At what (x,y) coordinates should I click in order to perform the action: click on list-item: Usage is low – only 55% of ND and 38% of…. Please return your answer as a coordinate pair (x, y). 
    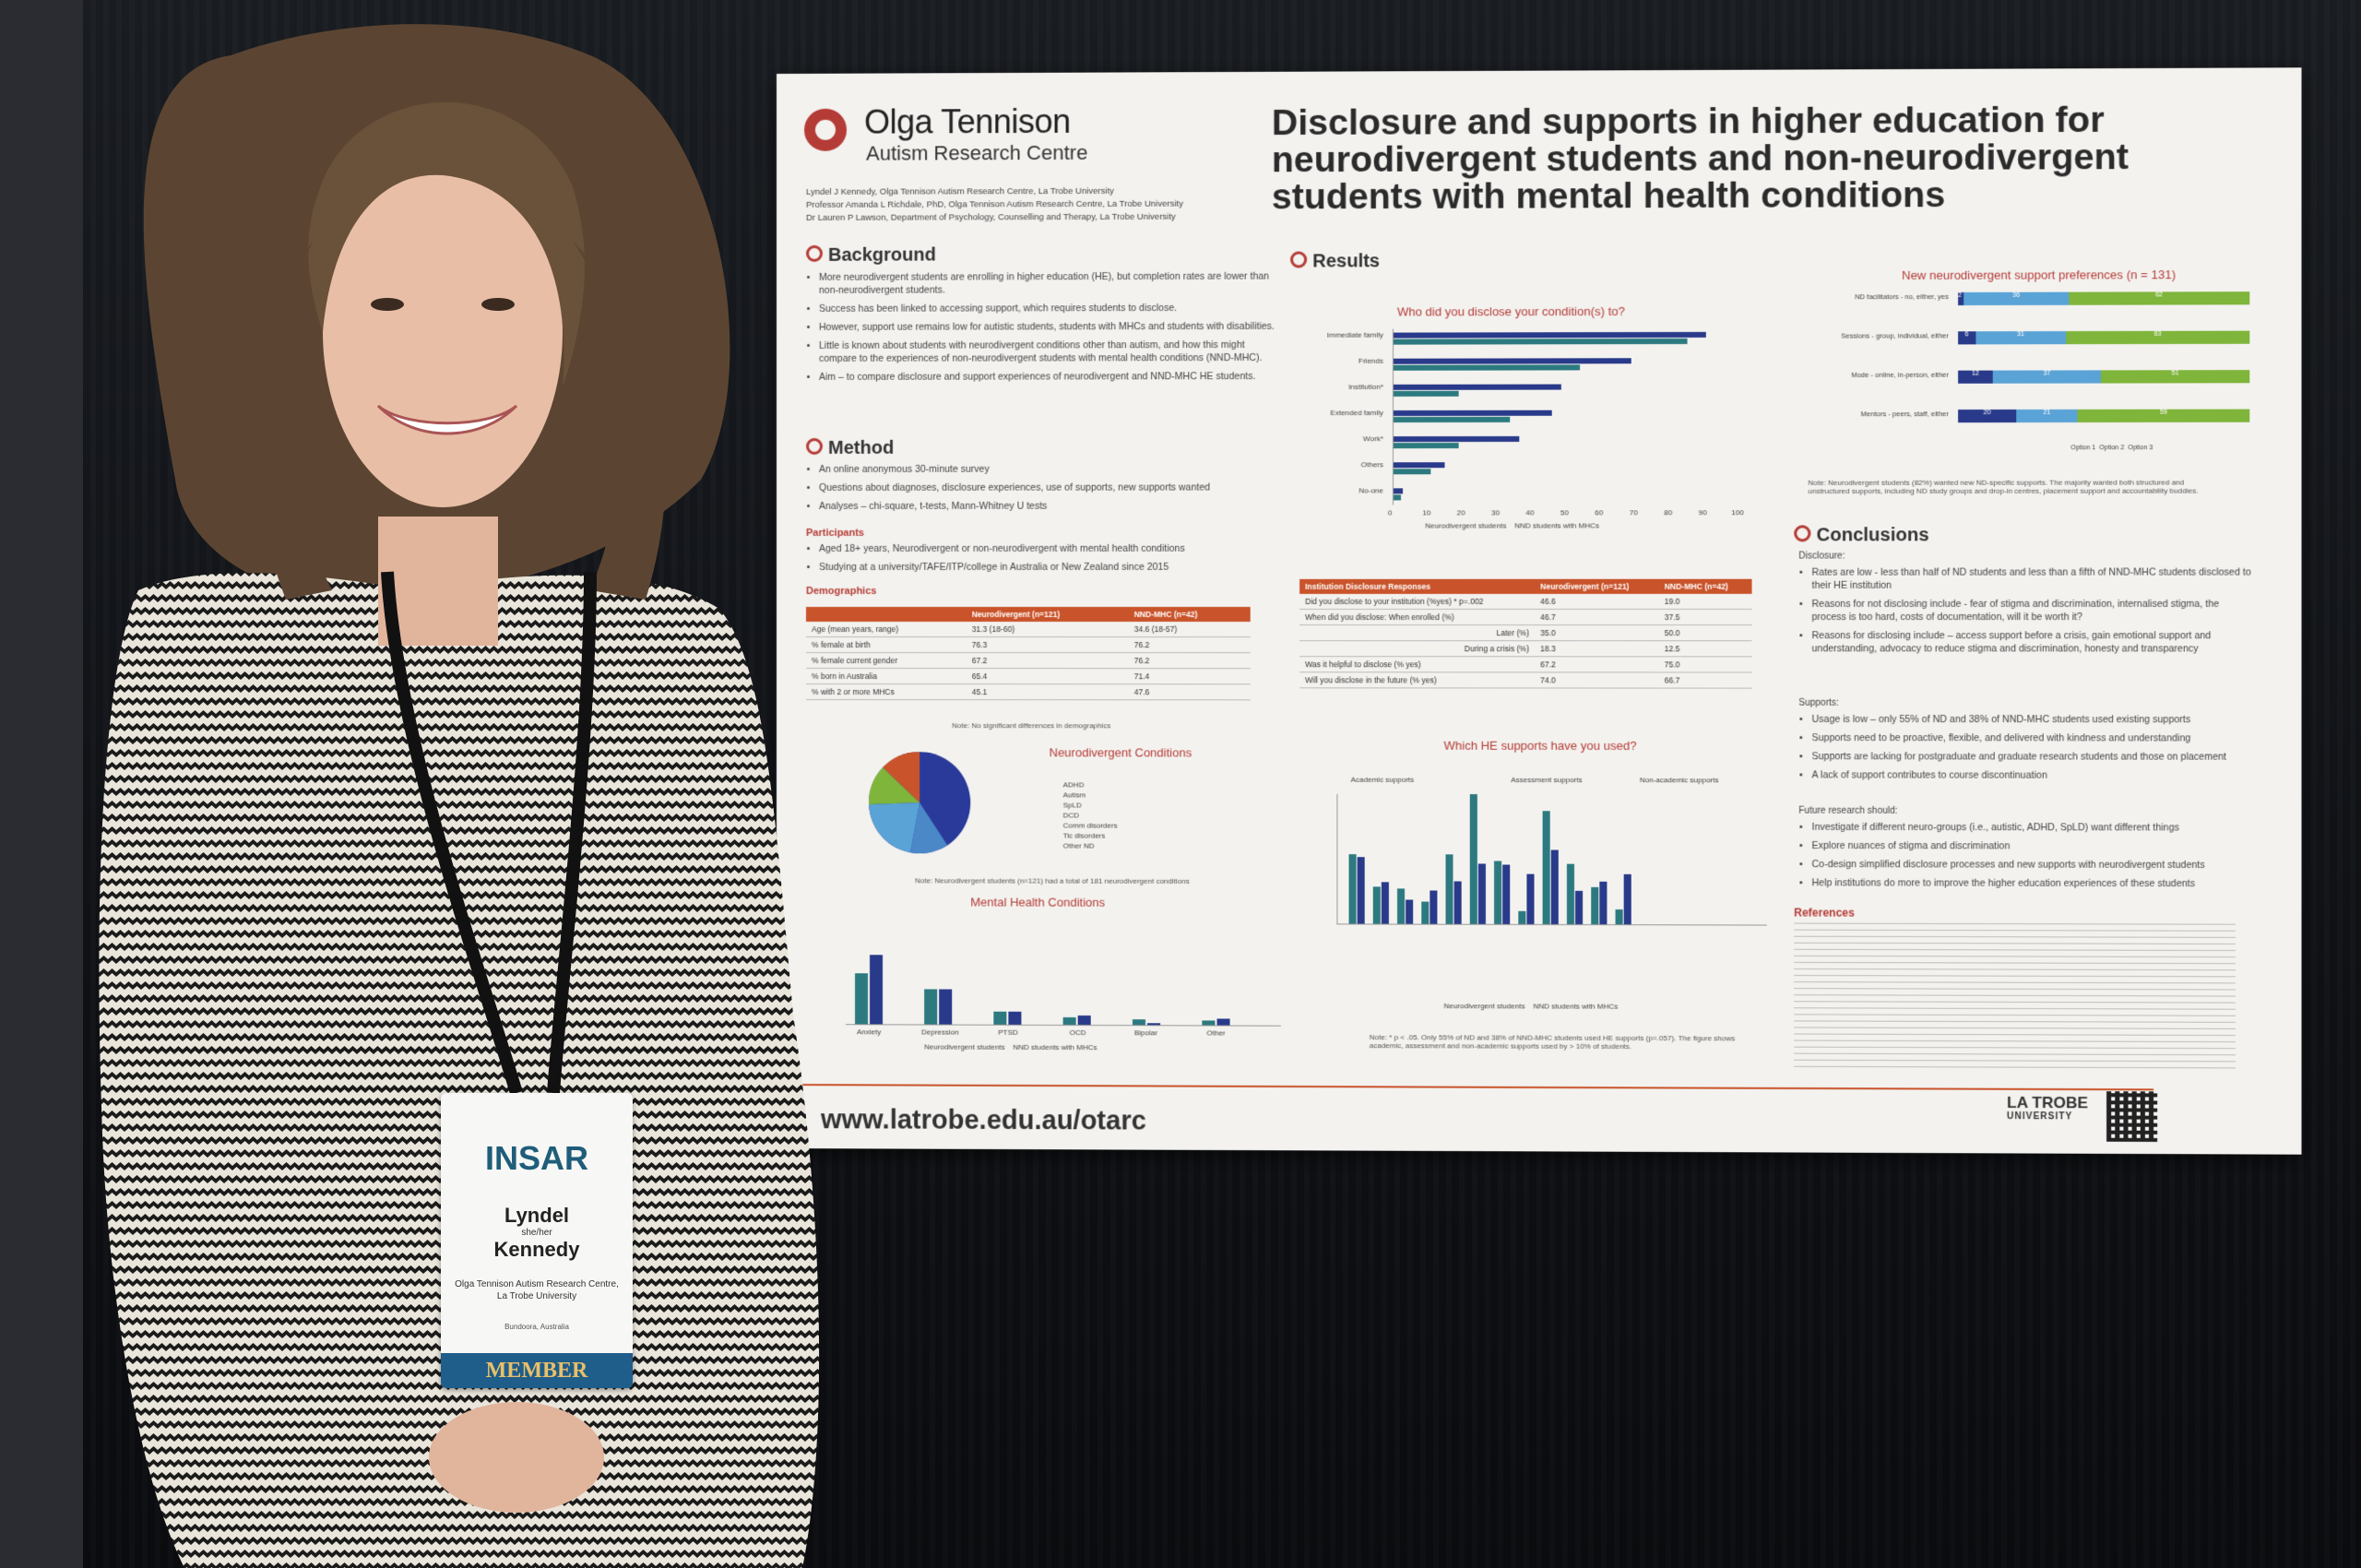
    Looking at the image, I should click on (2032, 720).